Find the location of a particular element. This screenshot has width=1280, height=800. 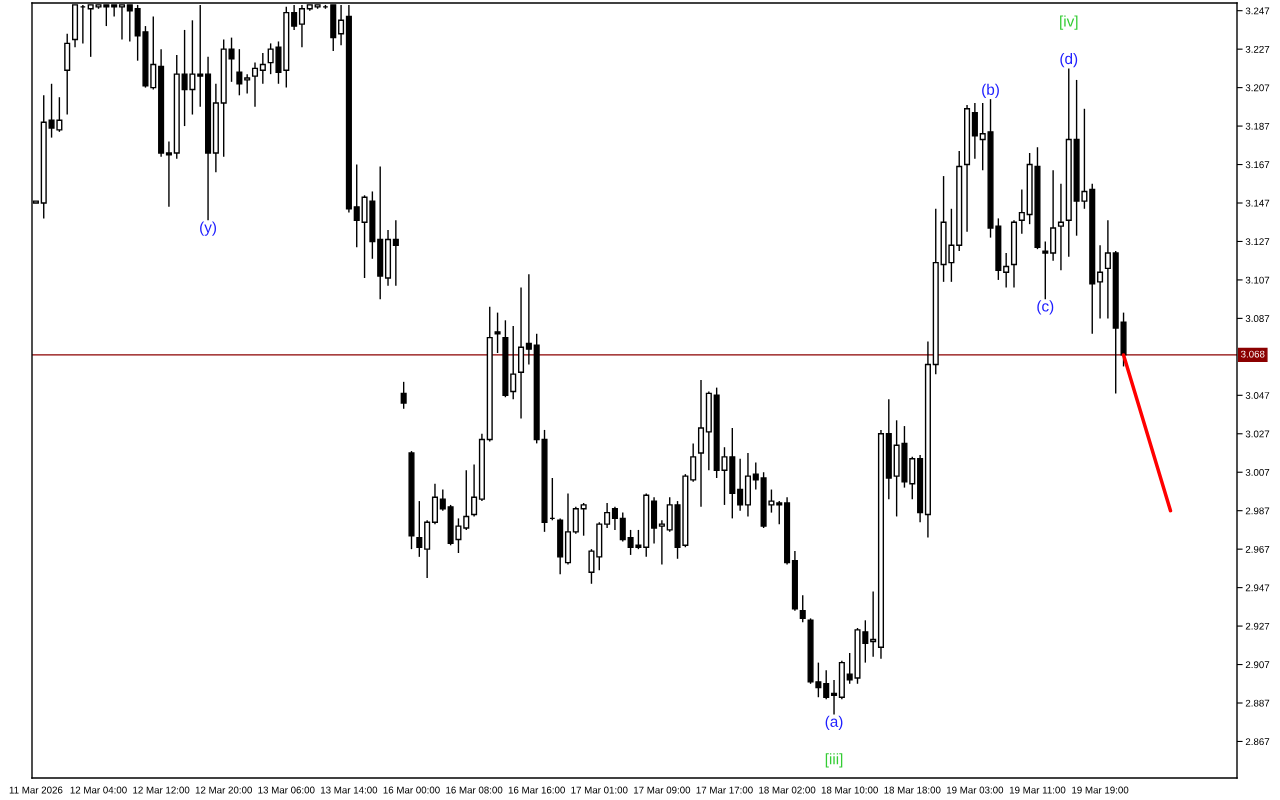

y-tick-label: 3.107 is located at coordinates (1257, 280).